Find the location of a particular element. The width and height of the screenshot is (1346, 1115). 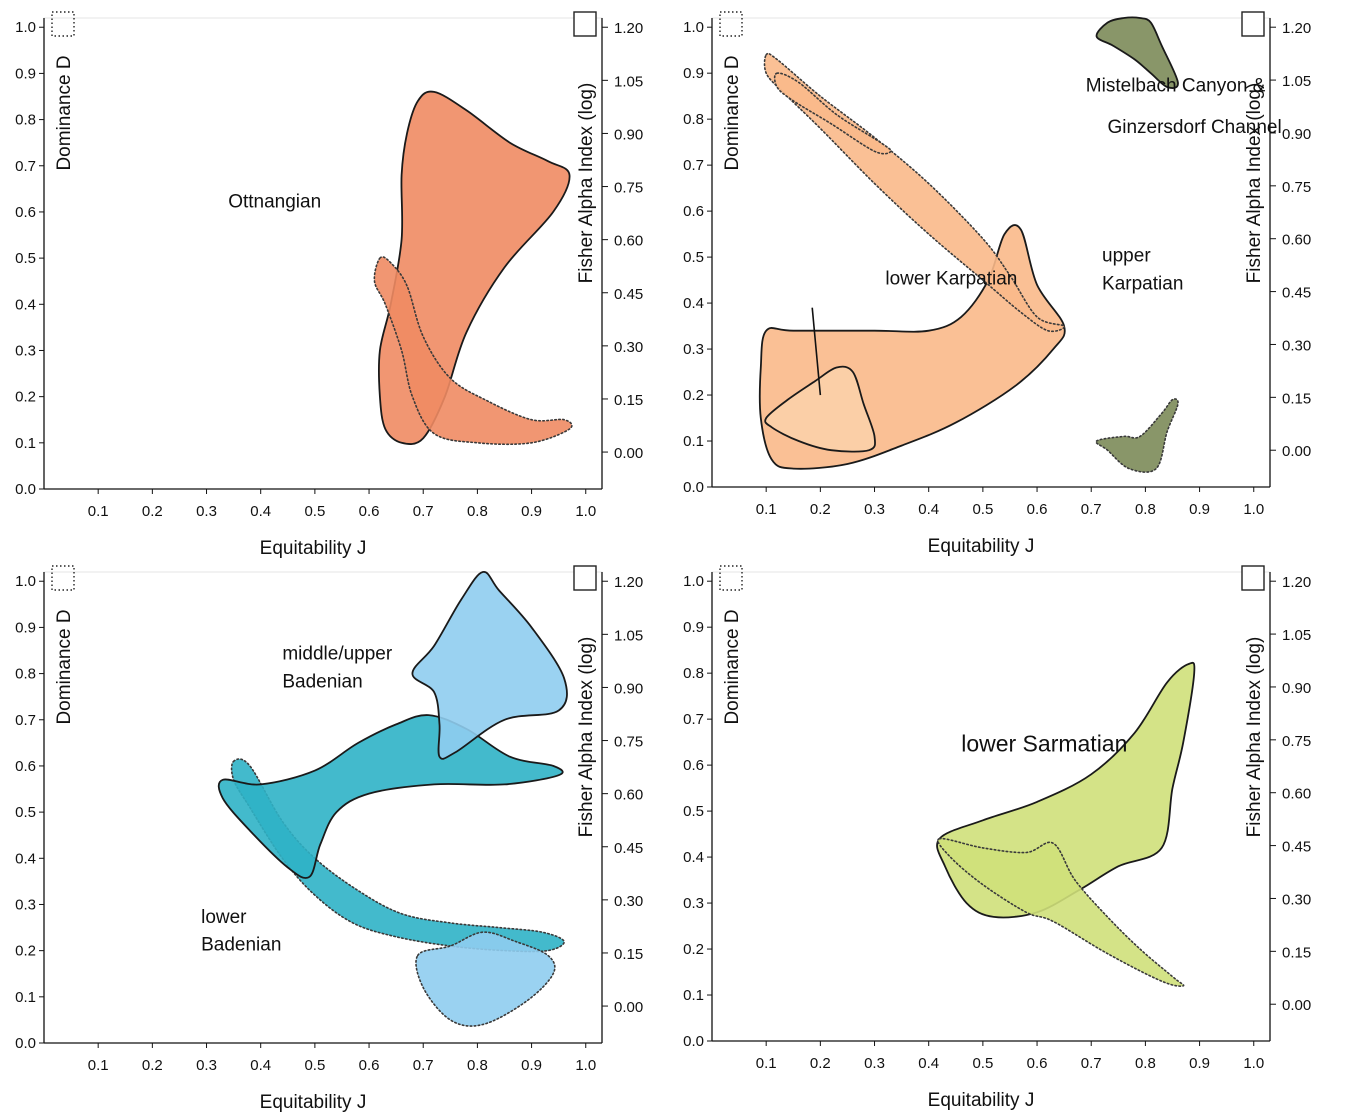

y-tick-label: 0.1 is located at coordinates (693, 441).